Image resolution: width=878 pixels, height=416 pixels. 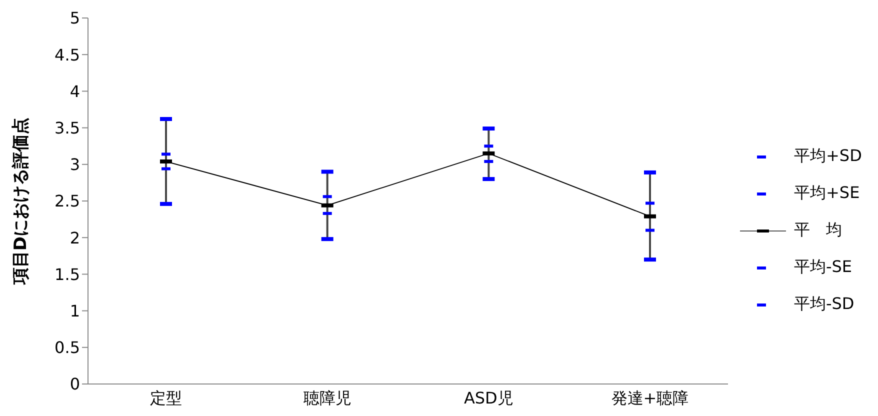 I want to click on x-tick-label: 定型, so click(x=166, y=398).